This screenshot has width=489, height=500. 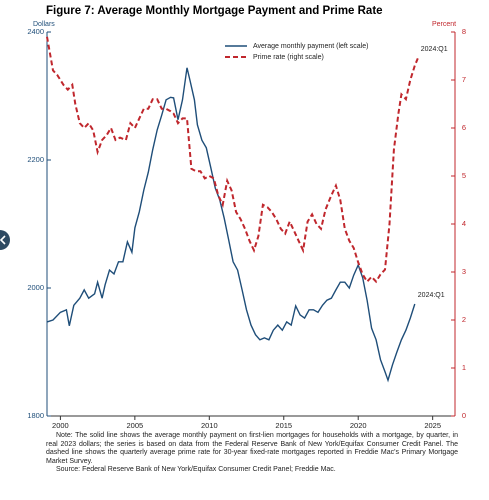 What do you see at coordinates (464, 223) in the screenshot?
I see `y2-tick-label: 4` at bounding box center [464, 223].